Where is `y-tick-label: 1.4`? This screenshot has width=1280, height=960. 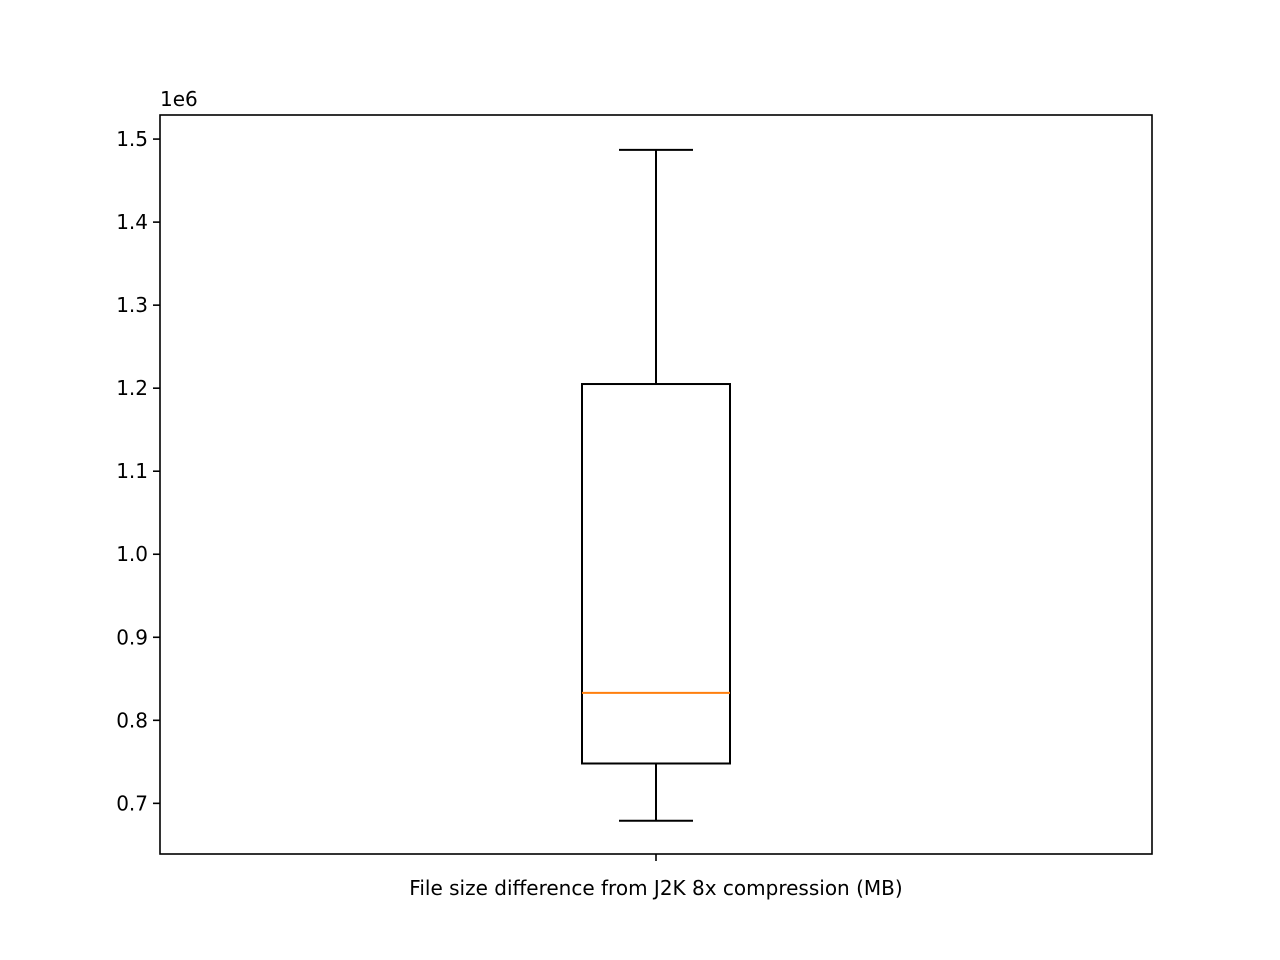 y-tick-label: 1.4 is located at coordinates (132, 222).